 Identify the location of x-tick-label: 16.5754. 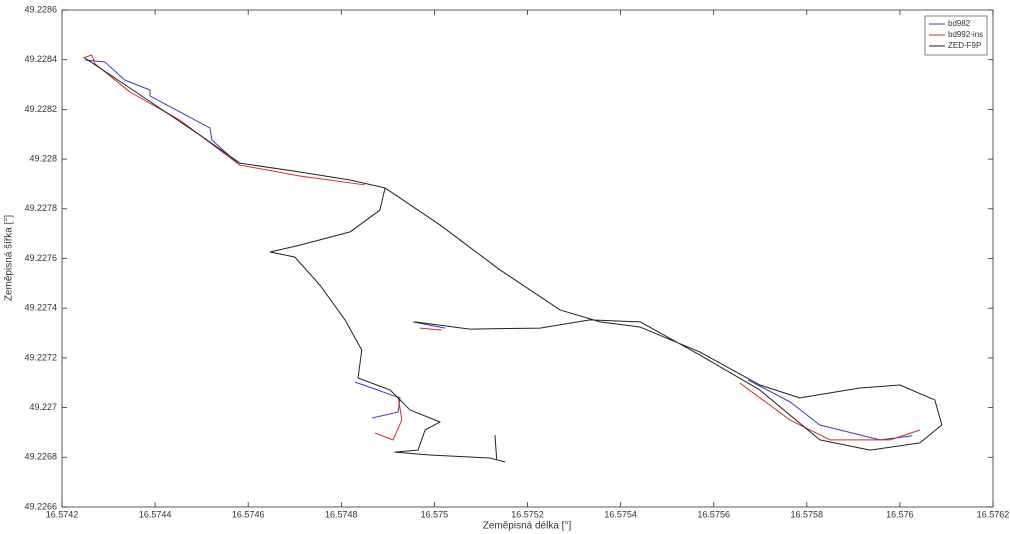
(620, 514).